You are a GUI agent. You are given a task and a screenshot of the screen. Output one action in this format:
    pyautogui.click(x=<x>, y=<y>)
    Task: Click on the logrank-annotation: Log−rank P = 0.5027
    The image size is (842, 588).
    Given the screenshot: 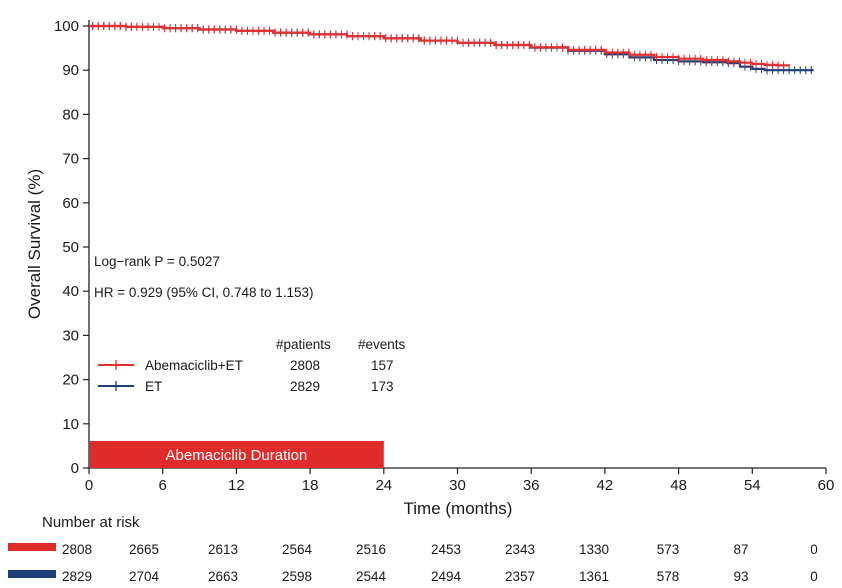 What is the action you would take?
    pyautogui.click(x=157, y=261)
    